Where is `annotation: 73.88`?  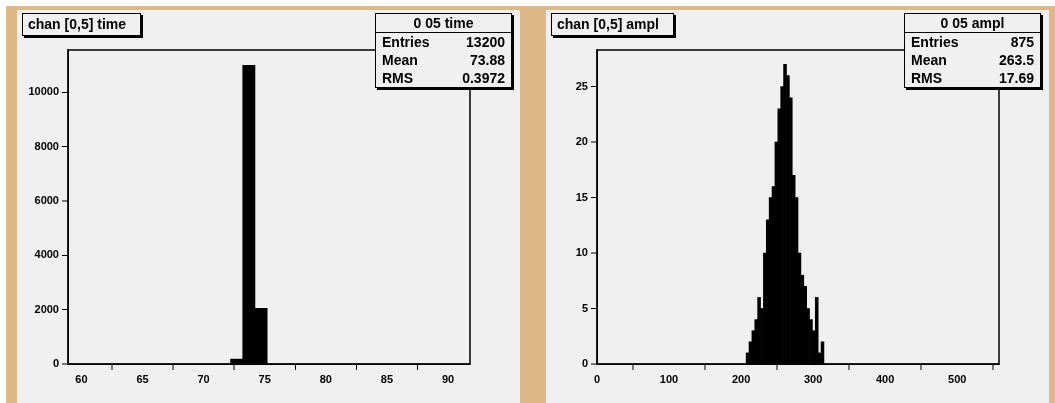
annotation: 73.88 is located at coordinates (487, 60).